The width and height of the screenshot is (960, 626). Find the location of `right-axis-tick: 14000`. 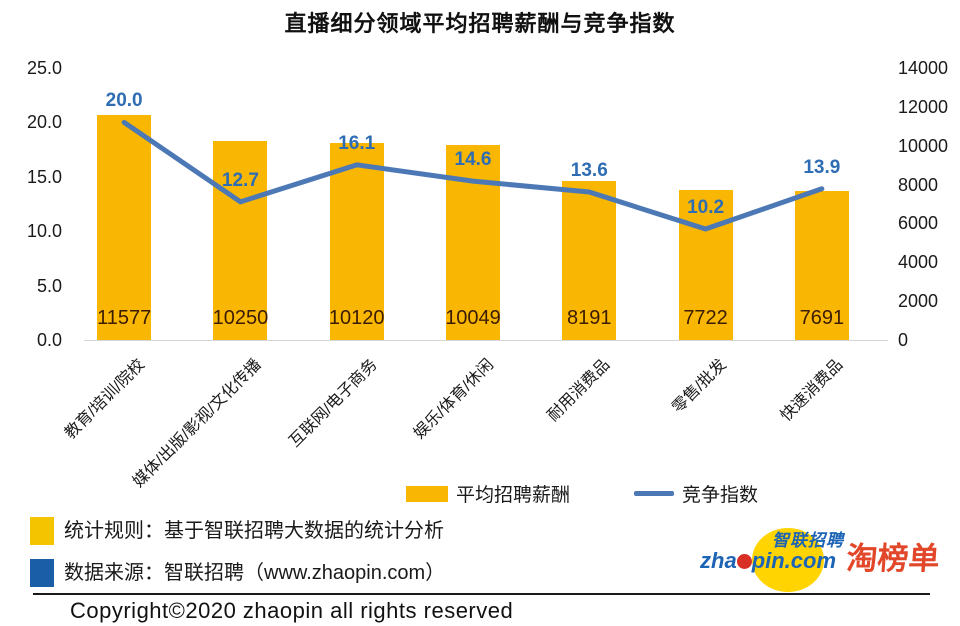

right-axis-tick: 14000 is located at coordinates (923, 68).